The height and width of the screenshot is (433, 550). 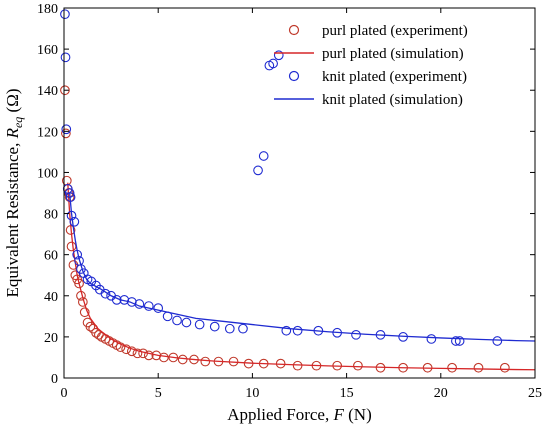 What do you see at coordinates (280, 414) in the screenshot?
I see `x-axis-label-prefix: Applied Force,` at bounding box center [280, 414].